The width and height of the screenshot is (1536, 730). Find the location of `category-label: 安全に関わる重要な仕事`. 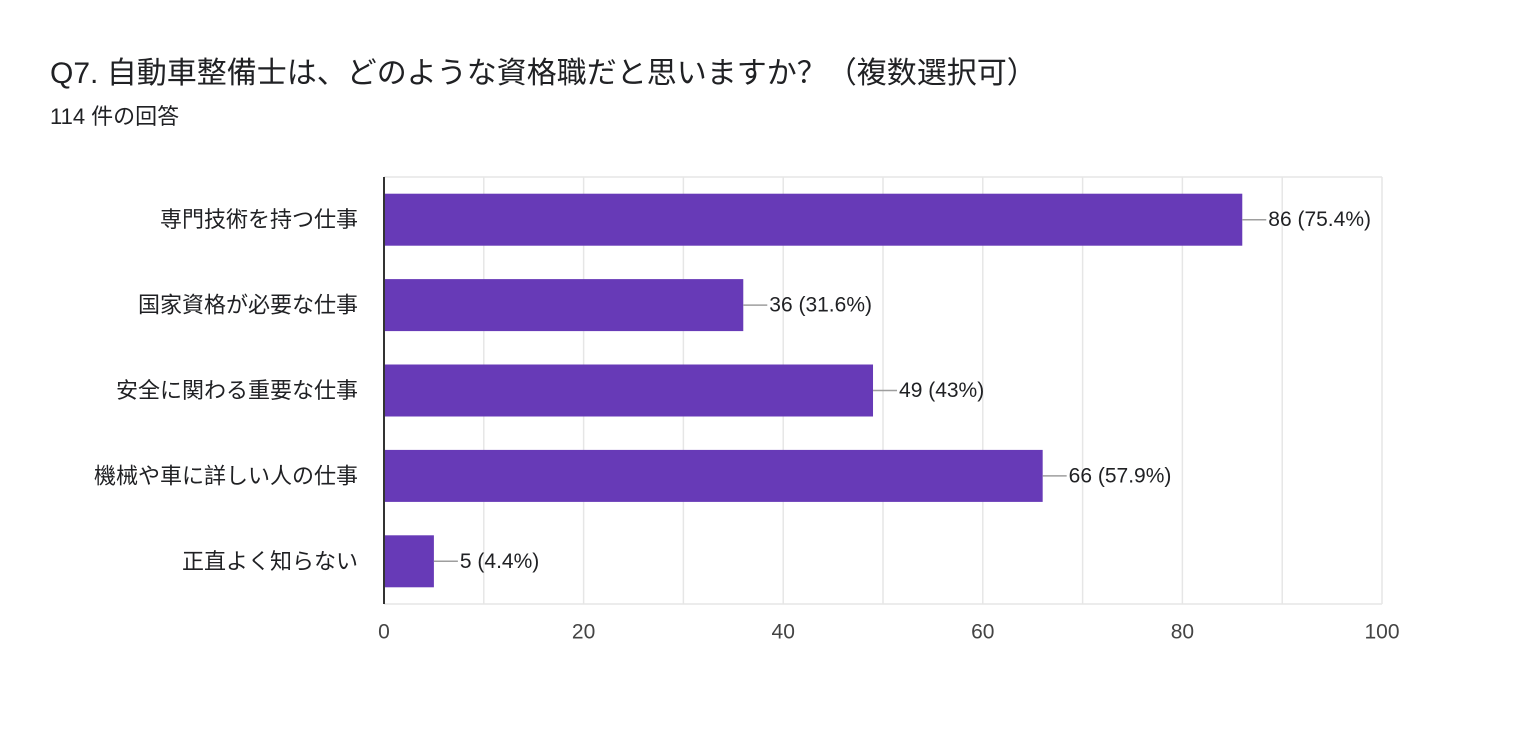

category-label: 安全に関わる重要な仕事 is located at coordinates (237, 390).